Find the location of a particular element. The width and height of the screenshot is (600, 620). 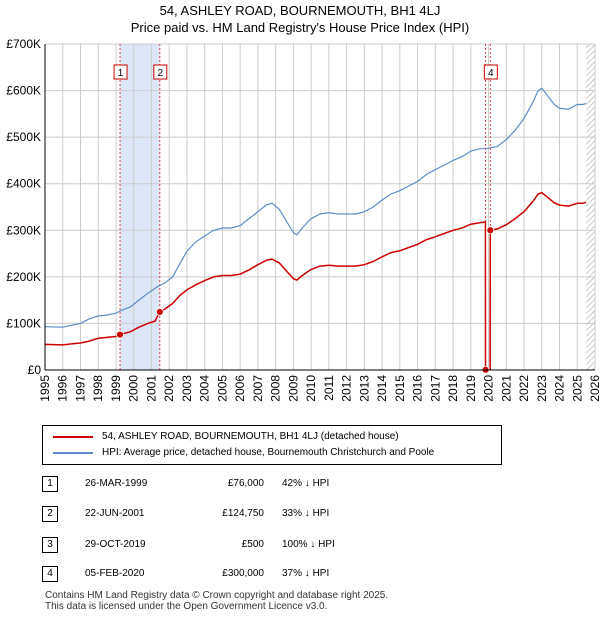

sale-marker-badge: 4 is located at coordinates (50, 574).